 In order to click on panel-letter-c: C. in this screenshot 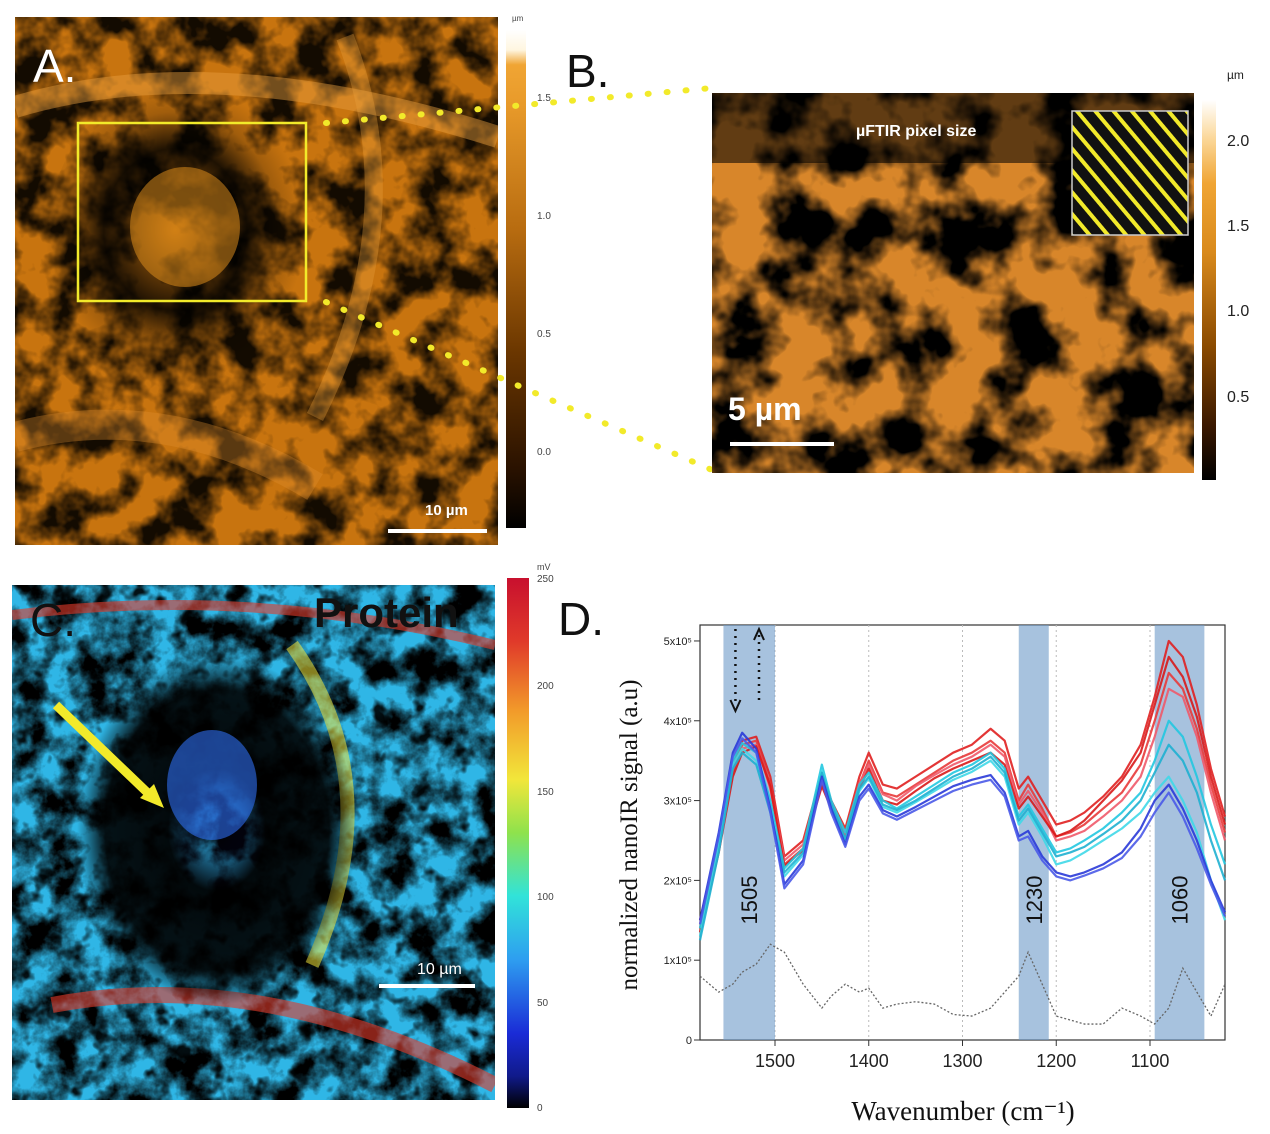, I will do `click(53, 620)`.